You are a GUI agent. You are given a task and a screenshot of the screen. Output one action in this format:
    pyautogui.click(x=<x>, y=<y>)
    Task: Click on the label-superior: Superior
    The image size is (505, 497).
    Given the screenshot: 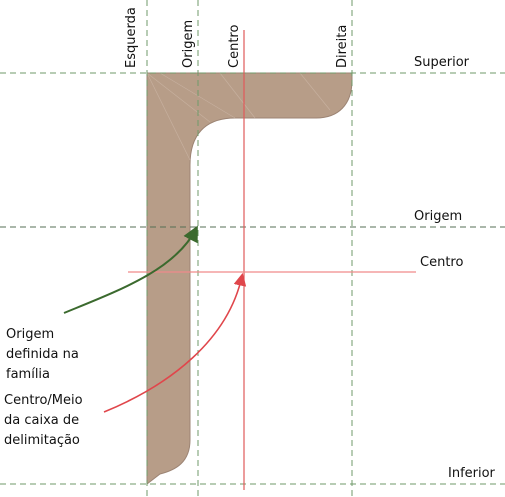 What is the action you would take?
    pyautogui.click(x=442, y=62)
    